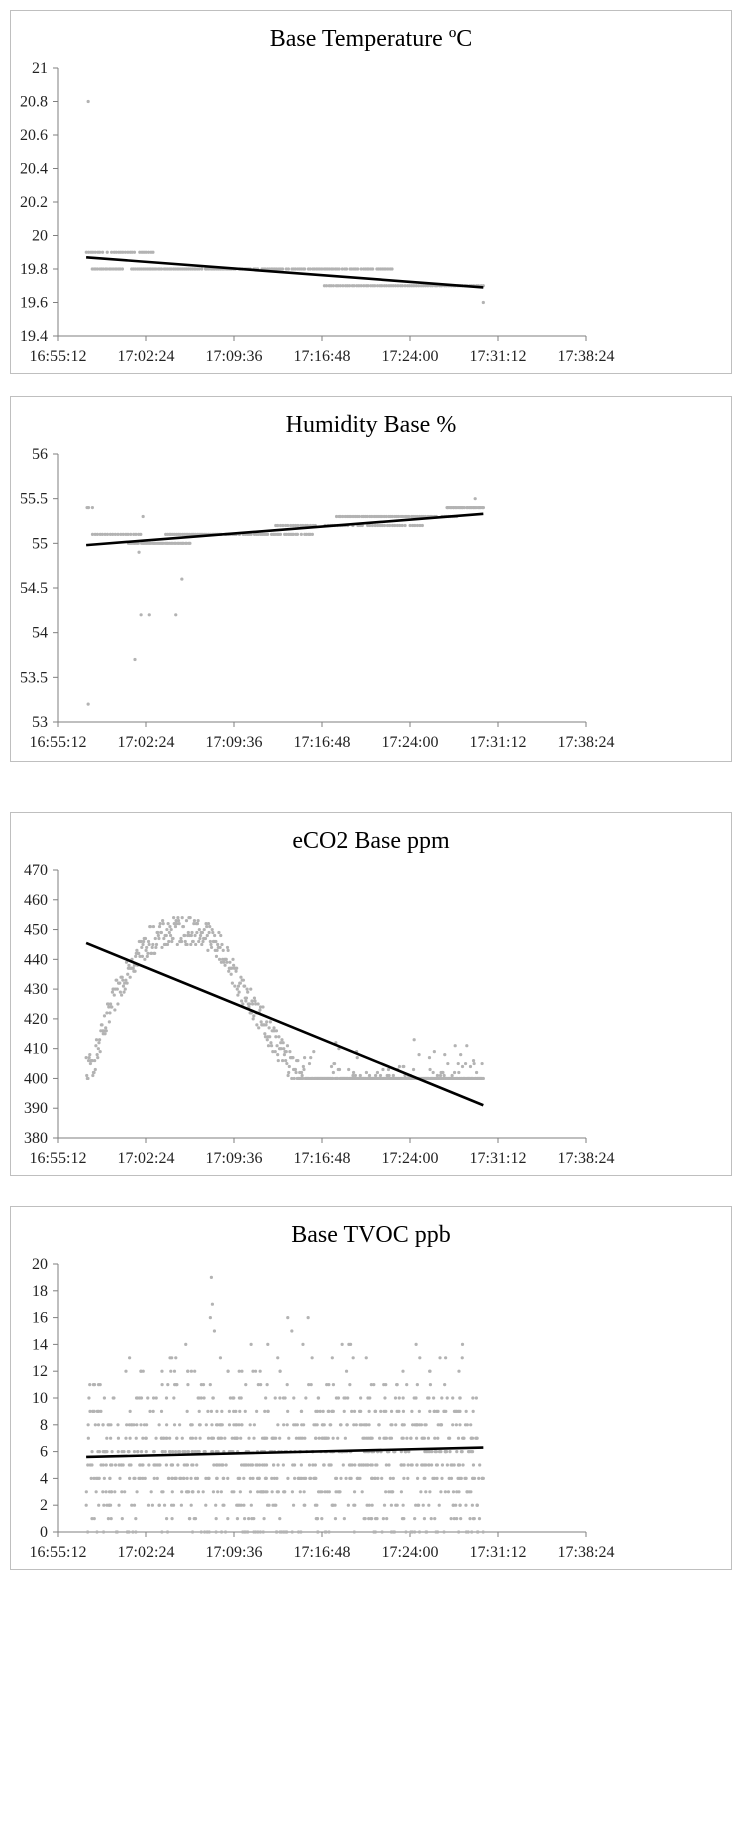 The width and height of the screenshot is (742, 1830). What do you see at coordinates (410, 742) in the screenshot?
I see `x-tick-label: 17:24:00` at bounding box center [410, 742].